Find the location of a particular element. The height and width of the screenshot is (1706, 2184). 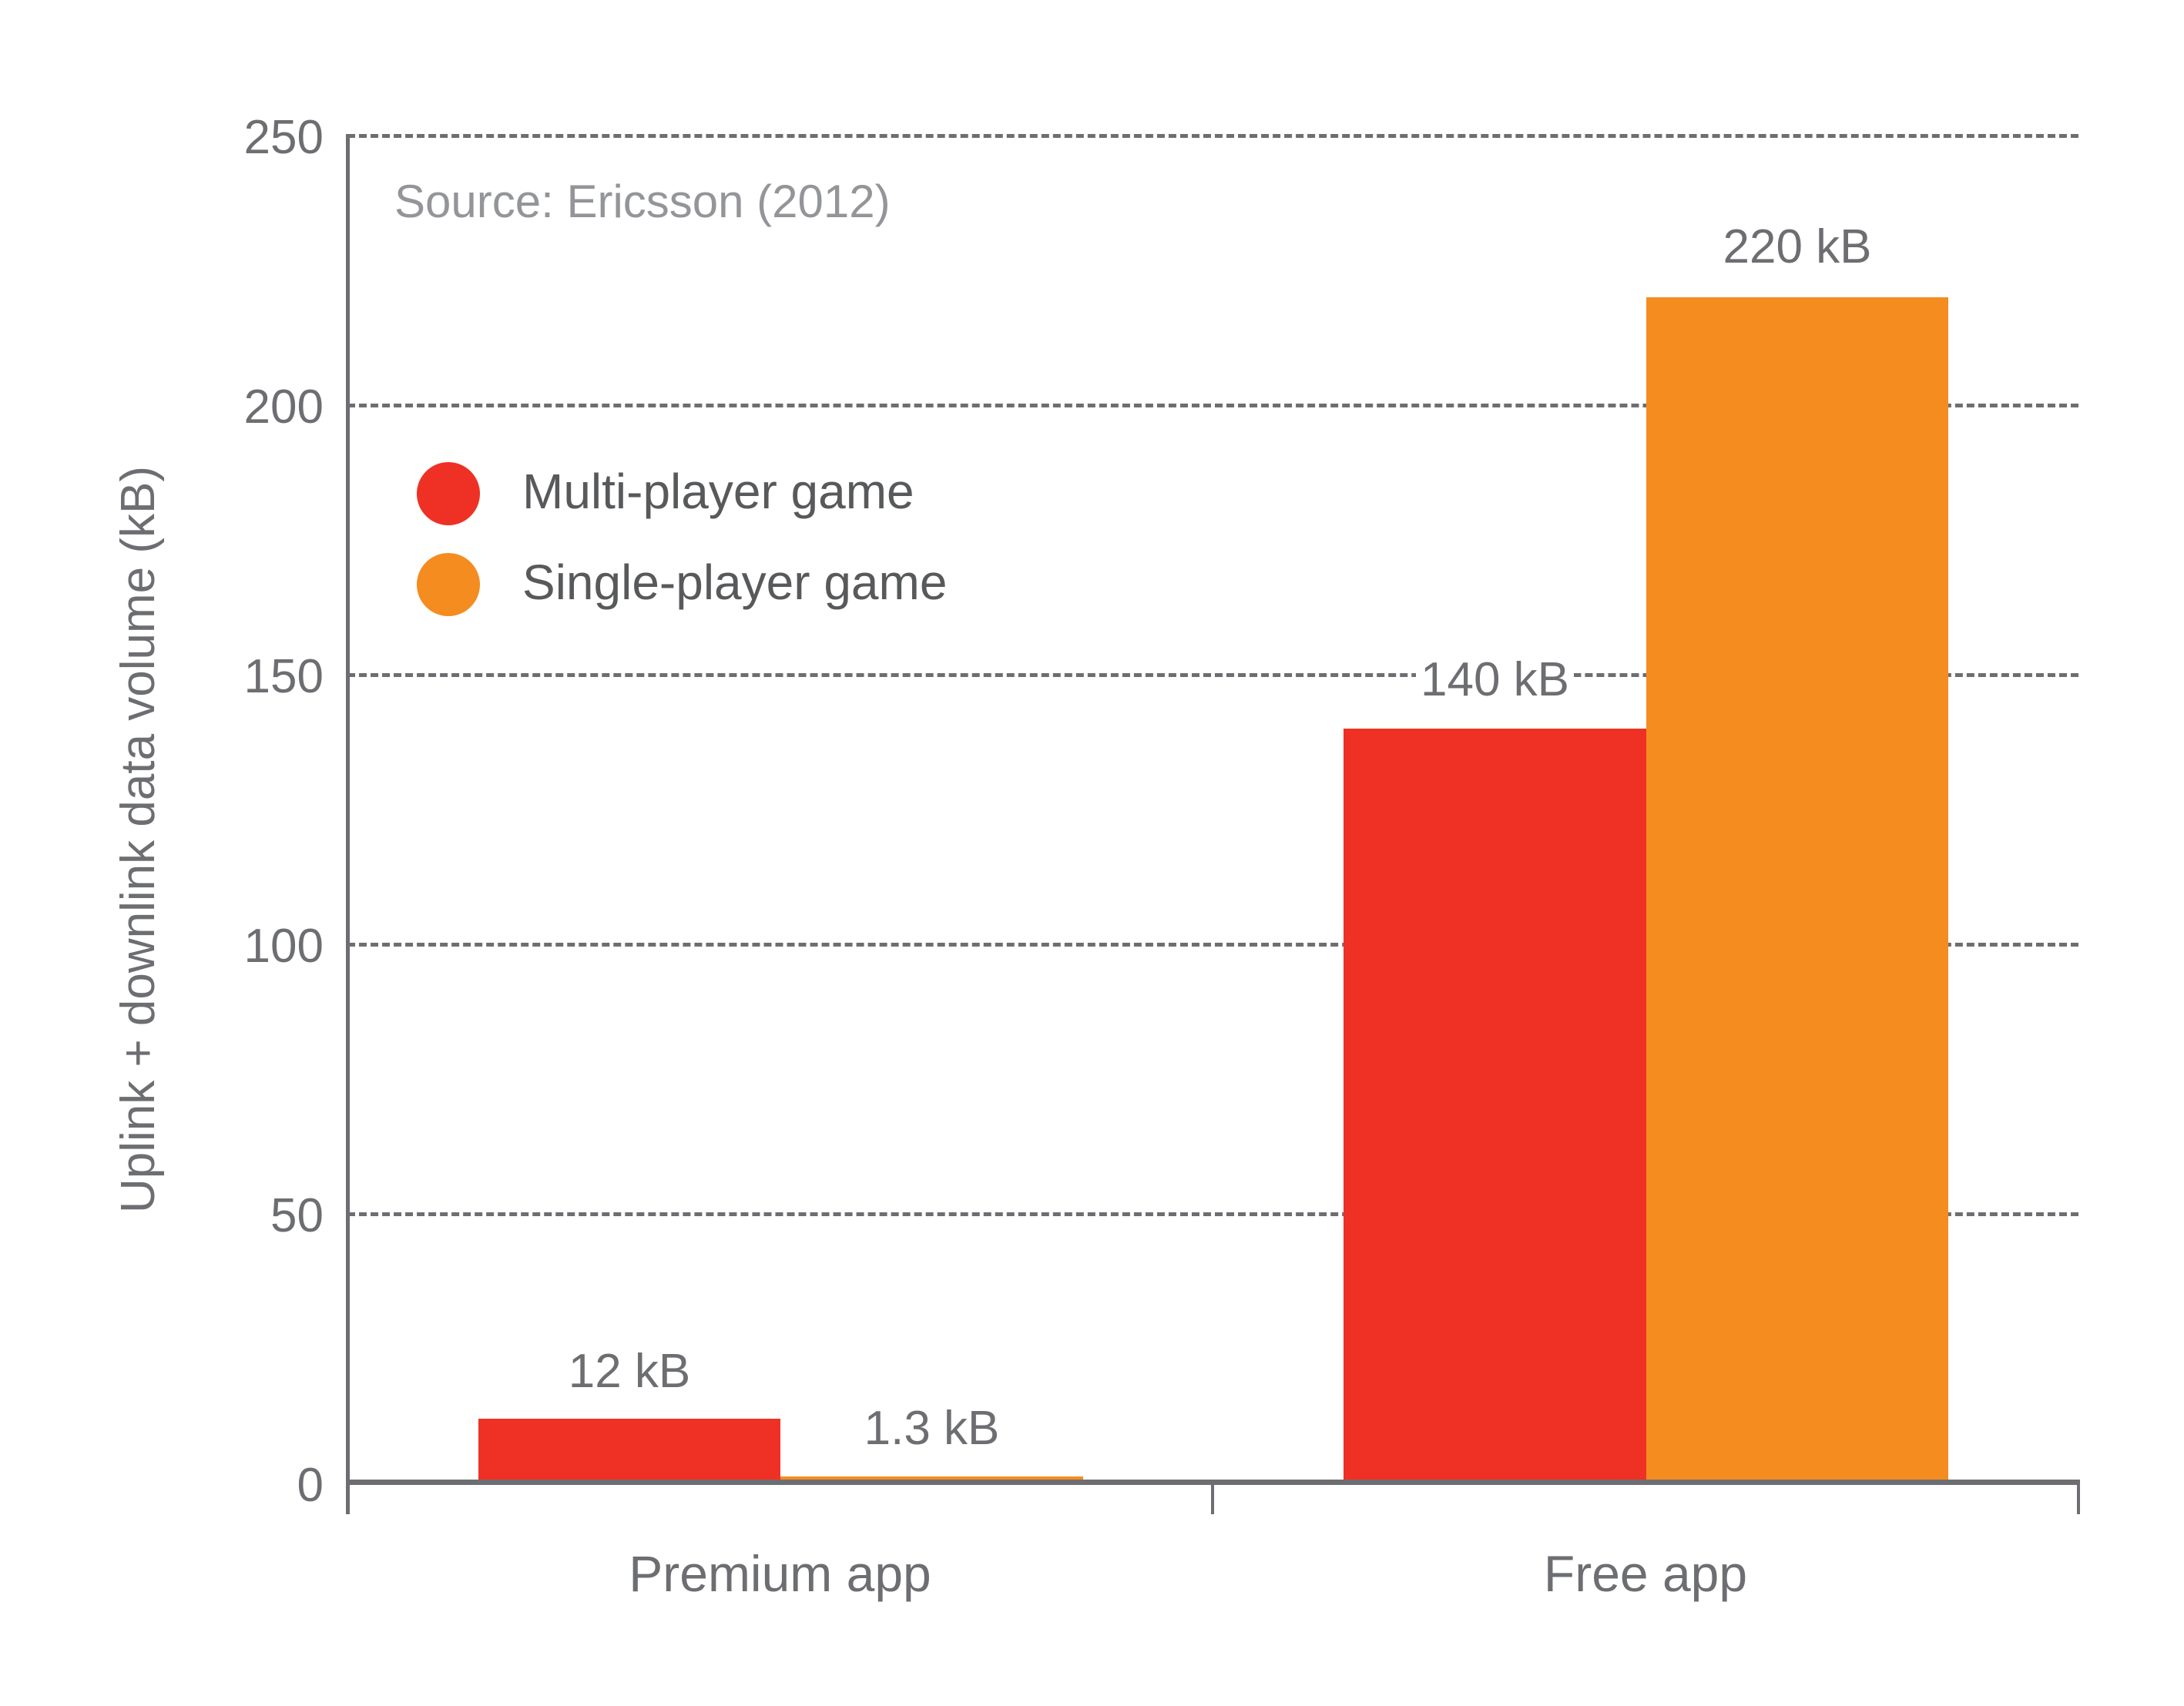

x-tick-middle is located at coordinates (1212, 1498).